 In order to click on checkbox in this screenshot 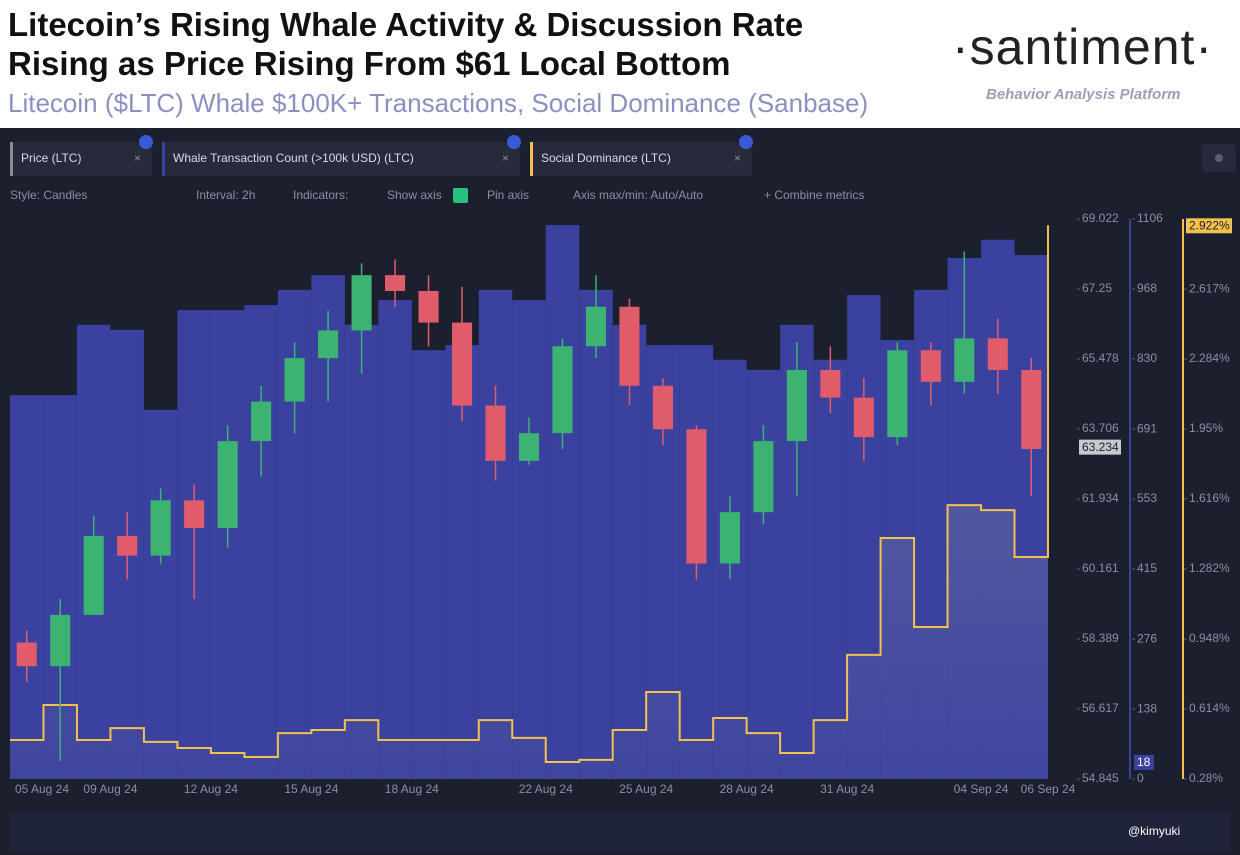, I will do `click(460, 195)`.